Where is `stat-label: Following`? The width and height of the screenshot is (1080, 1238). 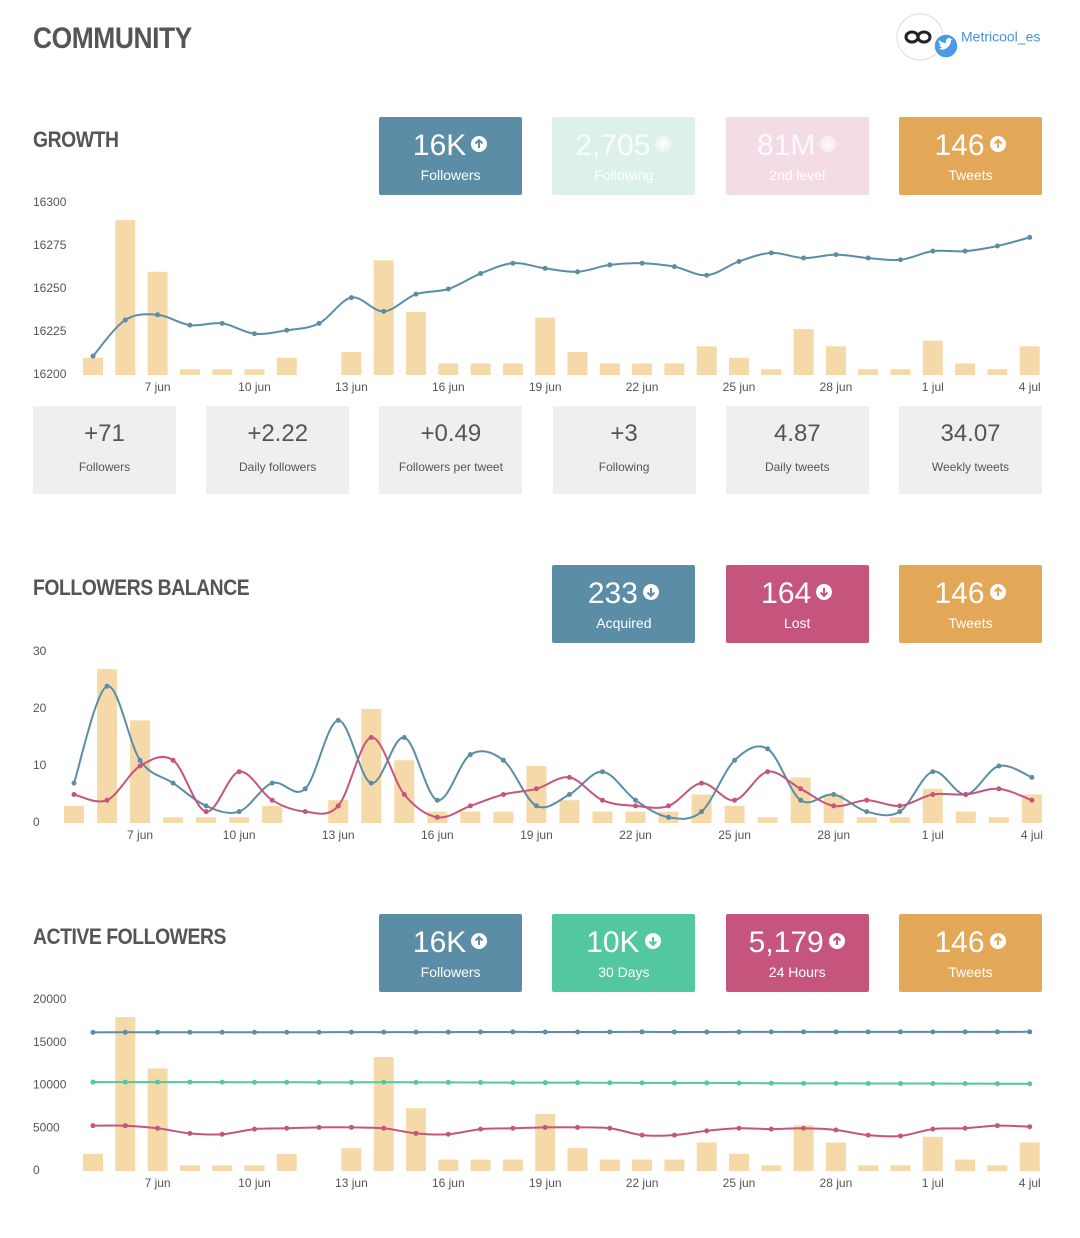 stat-label: Following is located at coordinates (624, 467).